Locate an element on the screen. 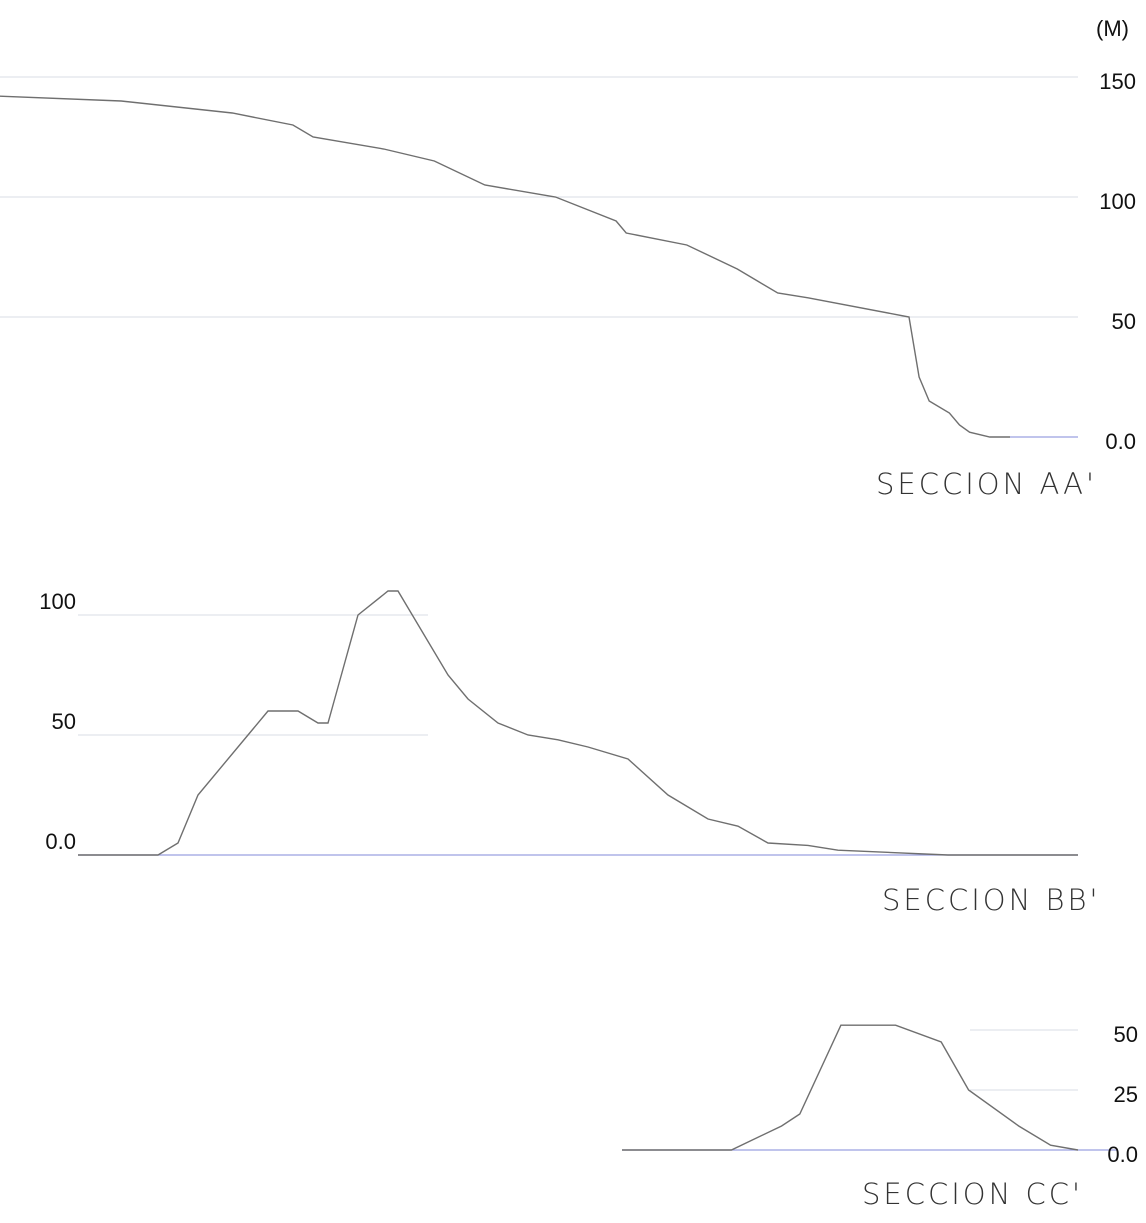  aa-tick-label: 0.0 is located at coordinates (1120, 441).